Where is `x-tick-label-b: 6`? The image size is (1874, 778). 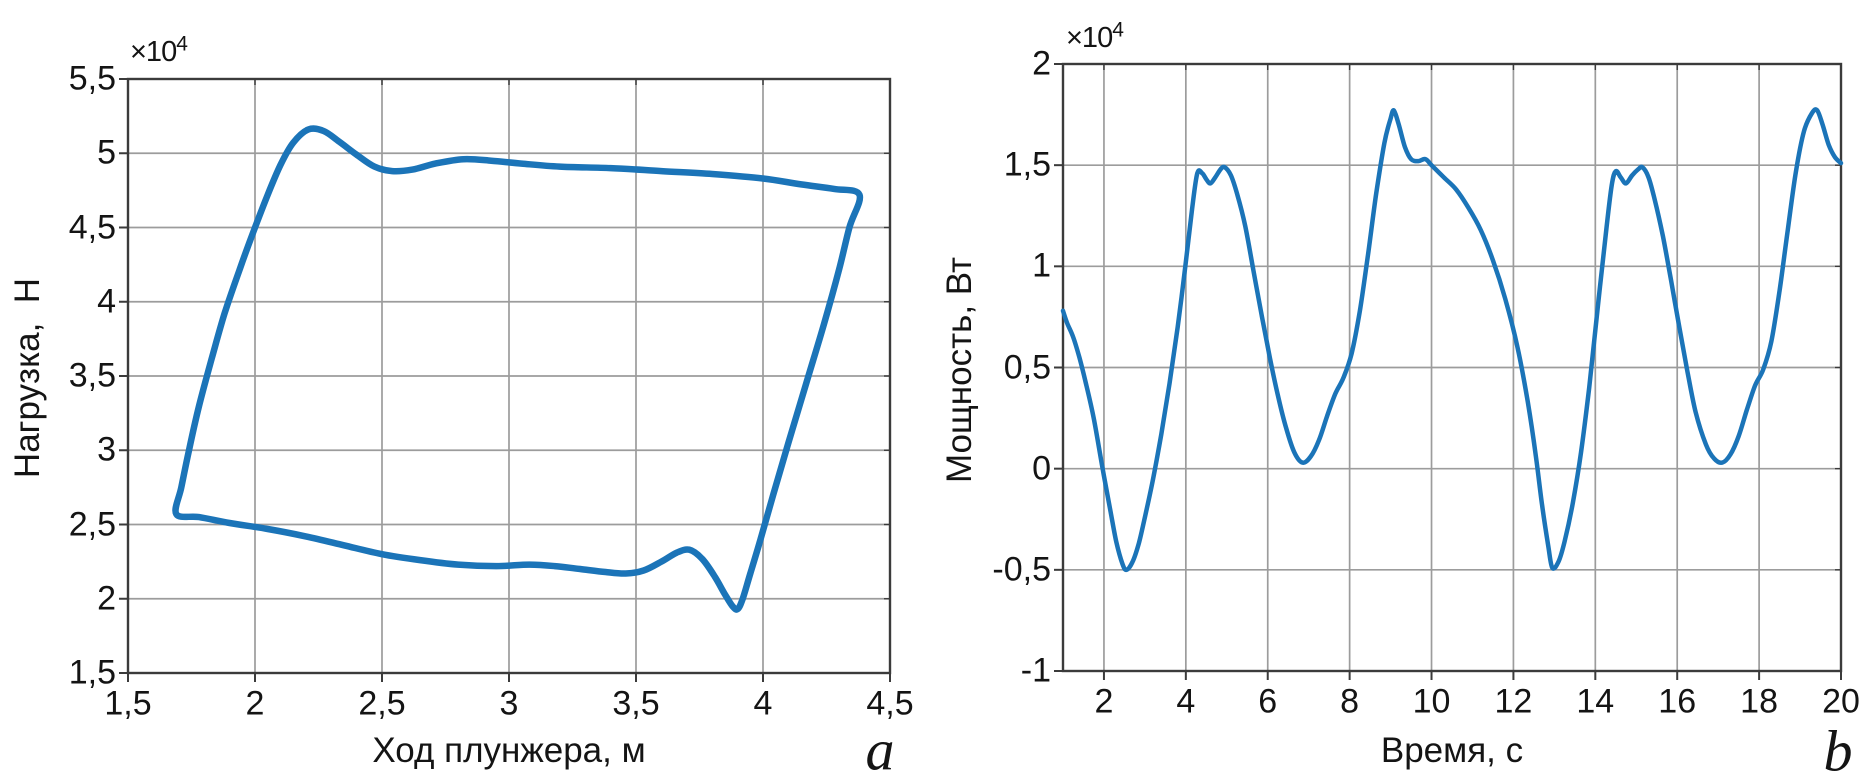
x-tick-label-b: 6 is located at coordinates (1268, 701).